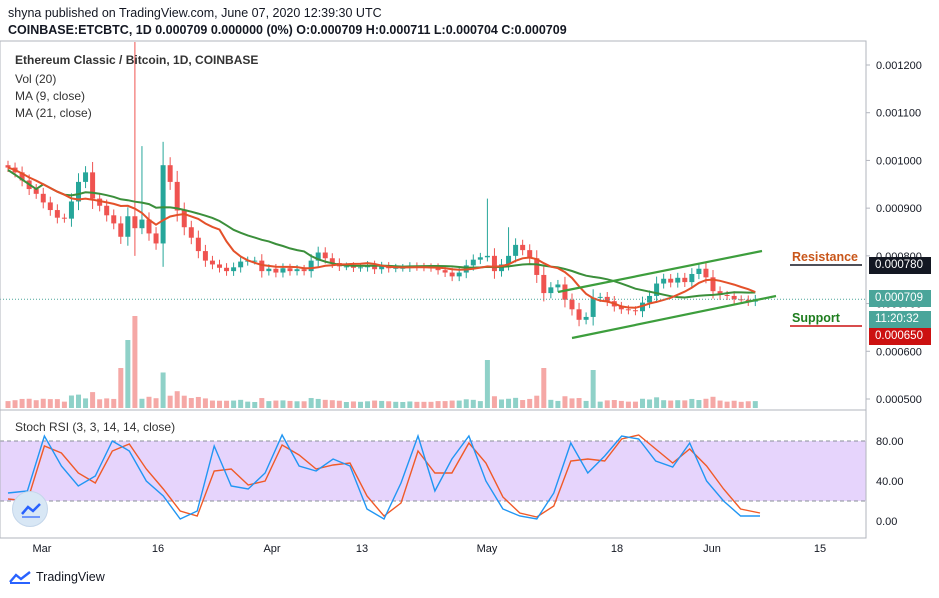  What do you see at coordinates (900, 319) in the screenshot?
I see `candle-countdown-tag: 11:20:32` at bounding box center [900, 319].